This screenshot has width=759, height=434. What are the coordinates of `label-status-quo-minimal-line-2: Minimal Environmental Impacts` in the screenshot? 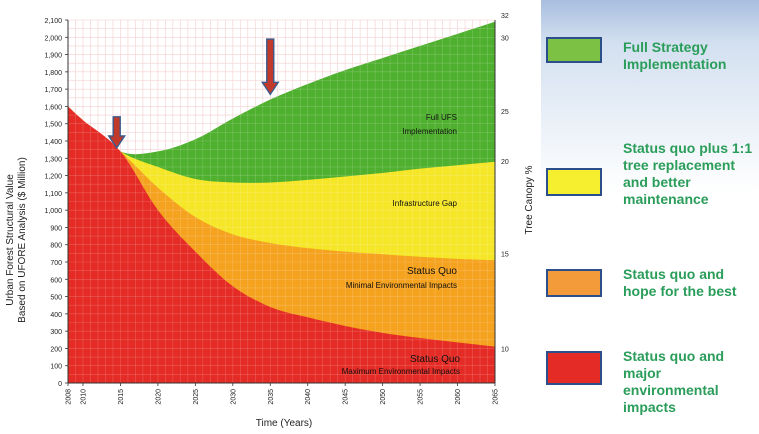 It's located at (401, 285).